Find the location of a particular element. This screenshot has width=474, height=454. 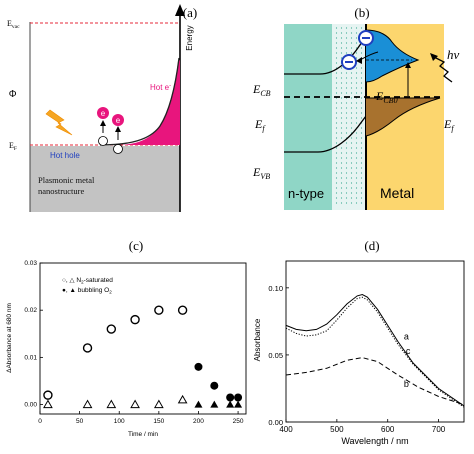

chart-c-xlabel: Time / min is located at coordinates (143, 434).